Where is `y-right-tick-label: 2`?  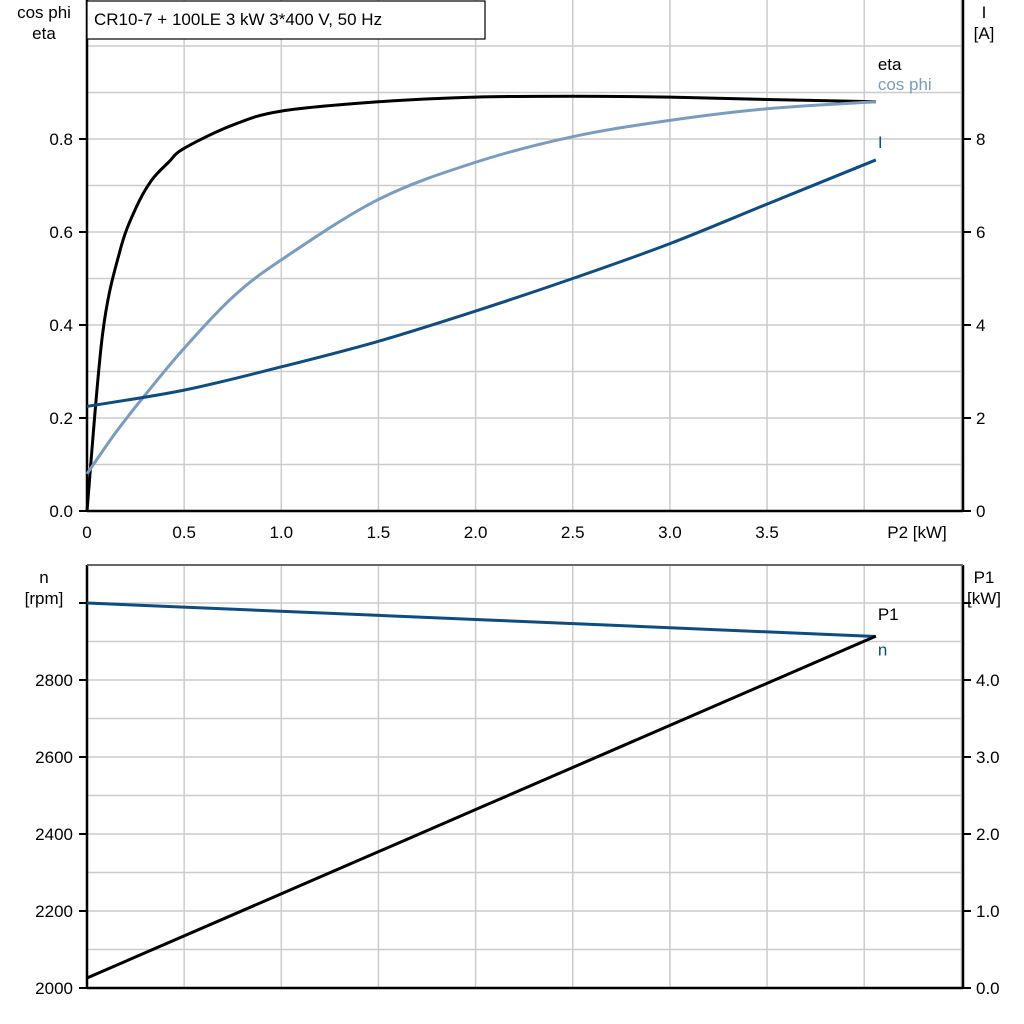
y-right-tick-label: 2 is located at coordinates (980, 418).